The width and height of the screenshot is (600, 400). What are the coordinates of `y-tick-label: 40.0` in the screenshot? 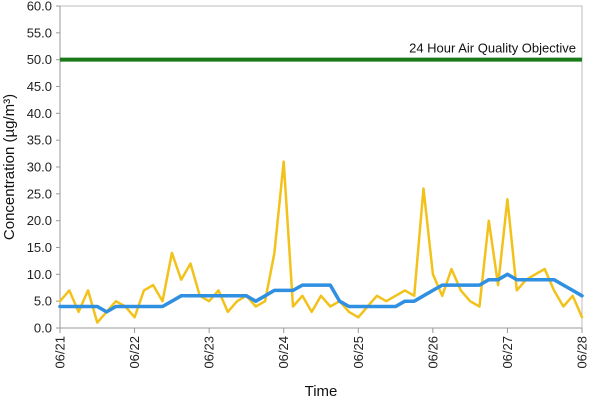 It's located at (39, 113).